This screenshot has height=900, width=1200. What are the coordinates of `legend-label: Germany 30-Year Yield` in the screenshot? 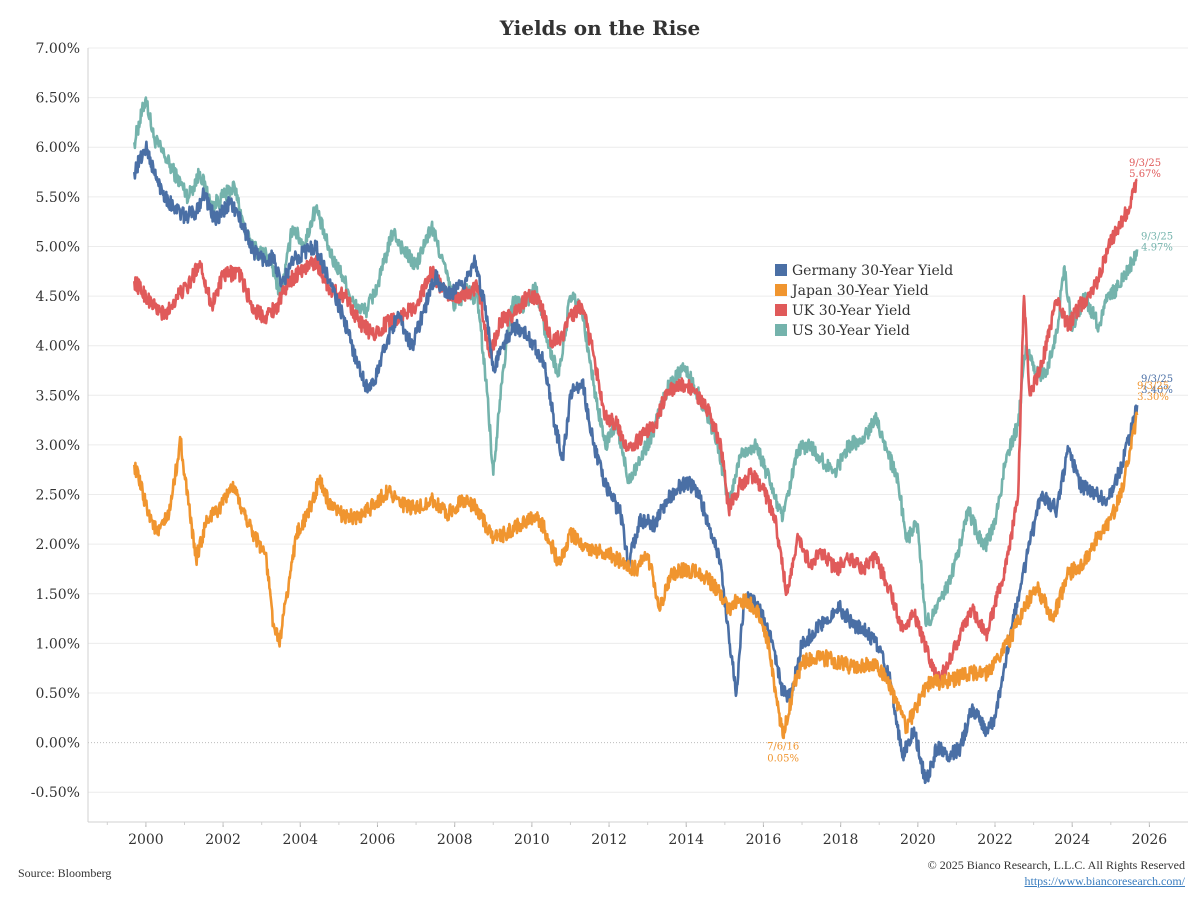 It's located at (872, 271).